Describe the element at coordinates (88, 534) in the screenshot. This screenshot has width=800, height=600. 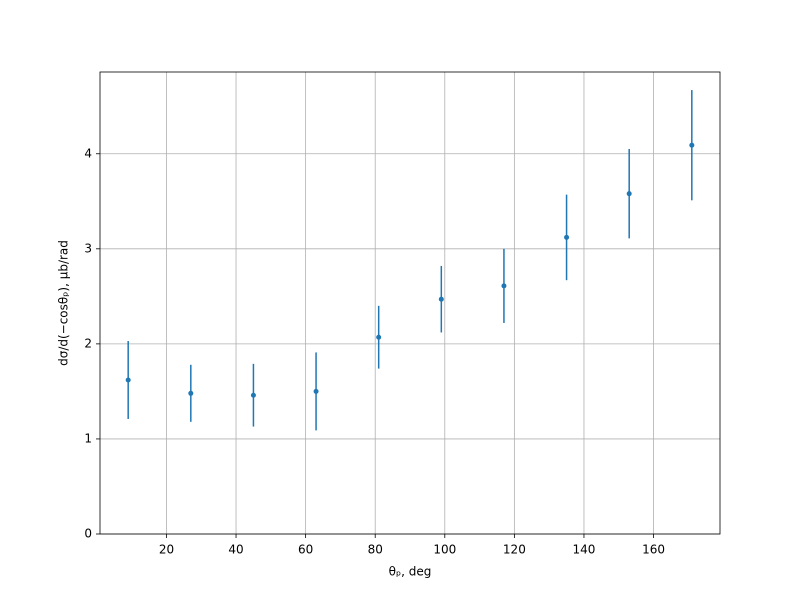
I see `y-tick-label: 0` at that location.